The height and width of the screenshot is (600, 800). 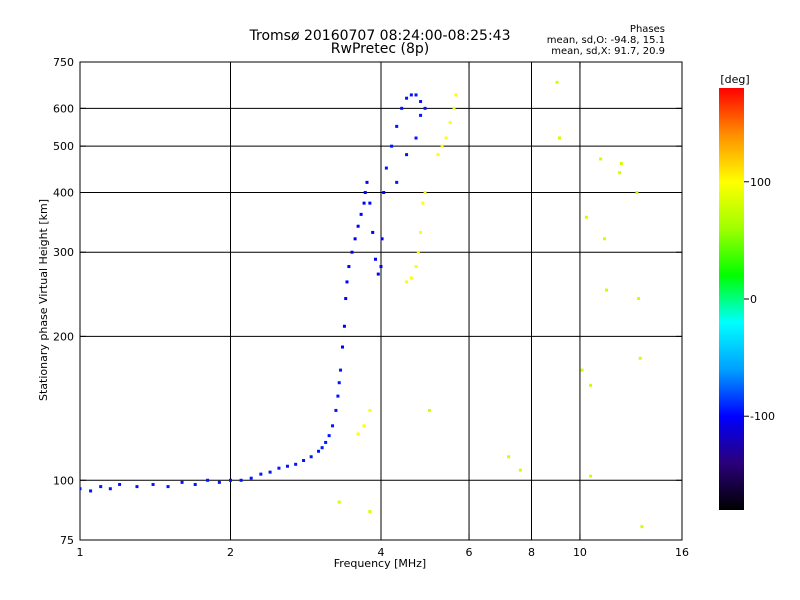 I want to click on y-tick-label: 600, so click(x=63, y=108).